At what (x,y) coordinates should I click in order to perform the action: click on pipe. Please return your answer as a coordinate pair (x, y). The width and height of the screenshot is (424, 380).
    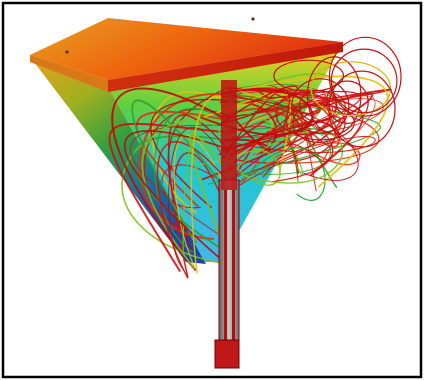
    Looking at the image, I should click on (229, 260).